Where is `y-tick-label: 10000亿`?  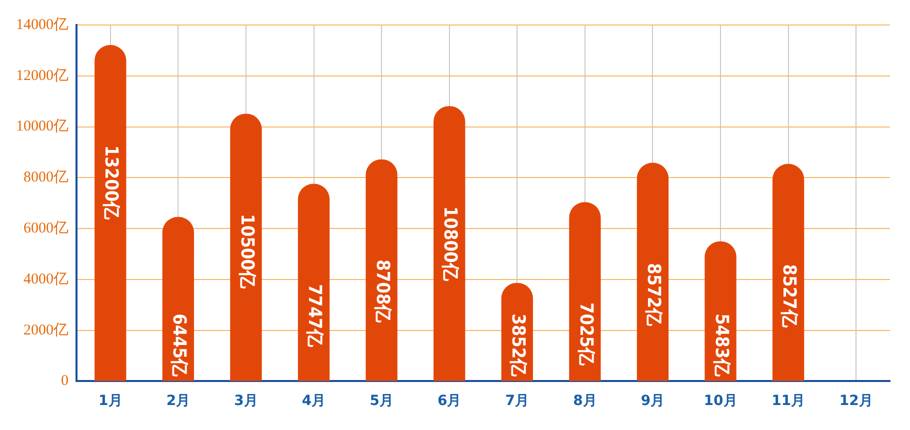
y-tick-label: 10000亿 is located at coordinates (42, 126).